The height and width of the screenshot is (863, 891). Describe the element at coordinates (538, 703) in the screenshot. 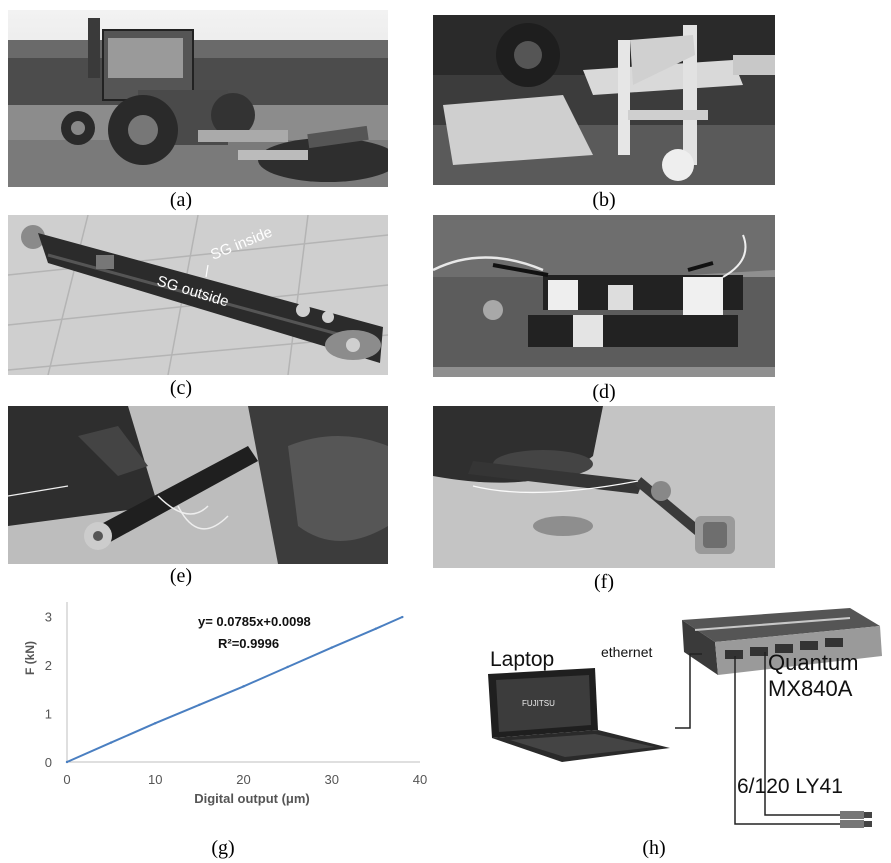

I see `laptop-brand-text: FUJITSU` at that location.